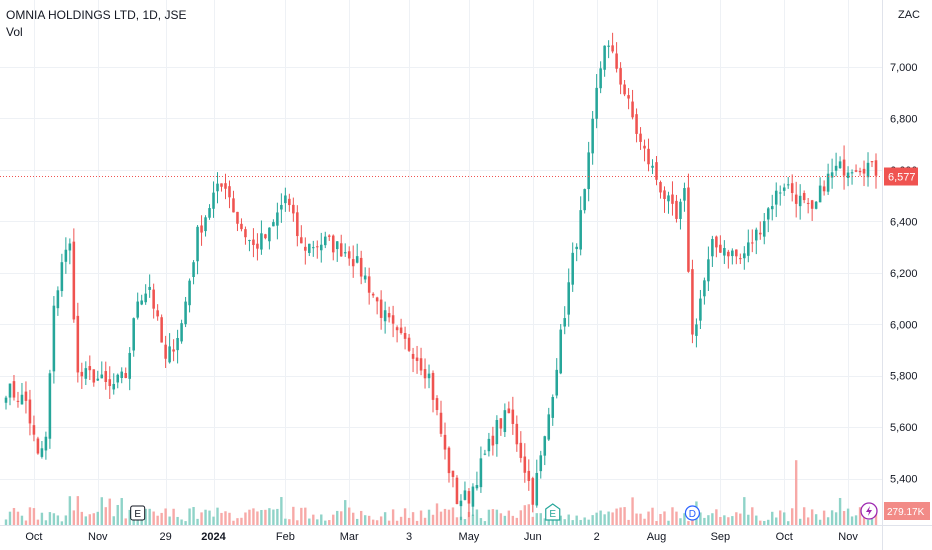  What do you see at coordinates (784, 537) in the screenshot?
I see `time-tick-label: Oct` at bounding box center [784, 537].